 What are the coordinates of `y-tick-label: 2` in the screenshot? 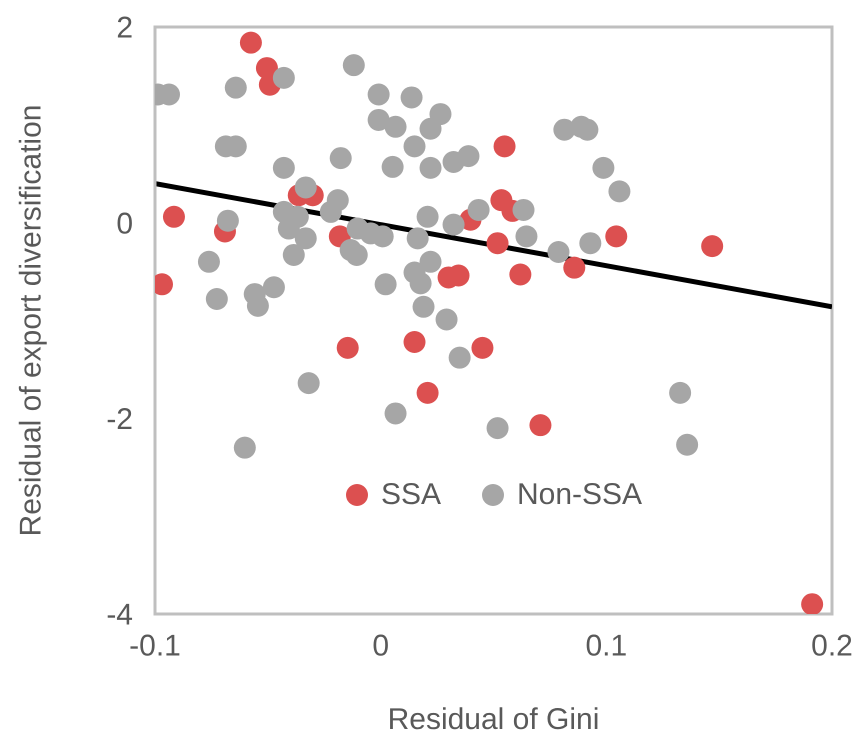 It's located at (124, 28).